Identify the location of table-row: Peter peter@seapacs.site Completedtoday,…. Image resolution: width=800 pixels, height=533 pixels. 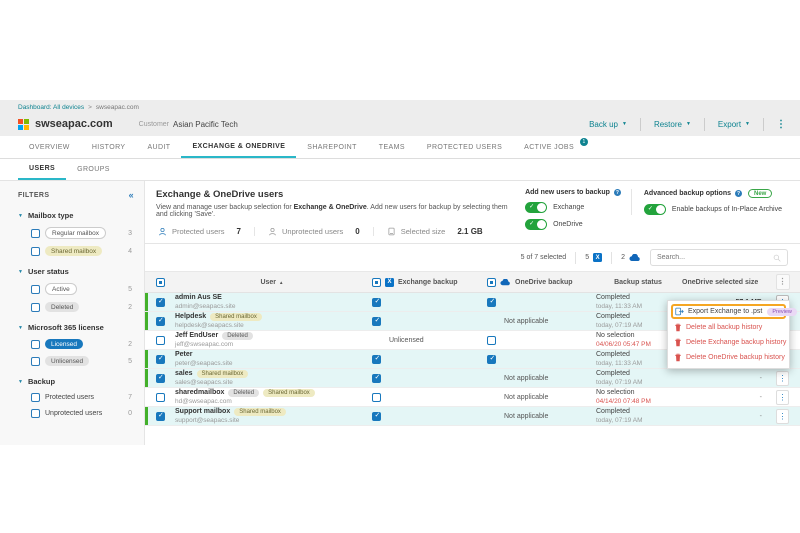
(472, 359).